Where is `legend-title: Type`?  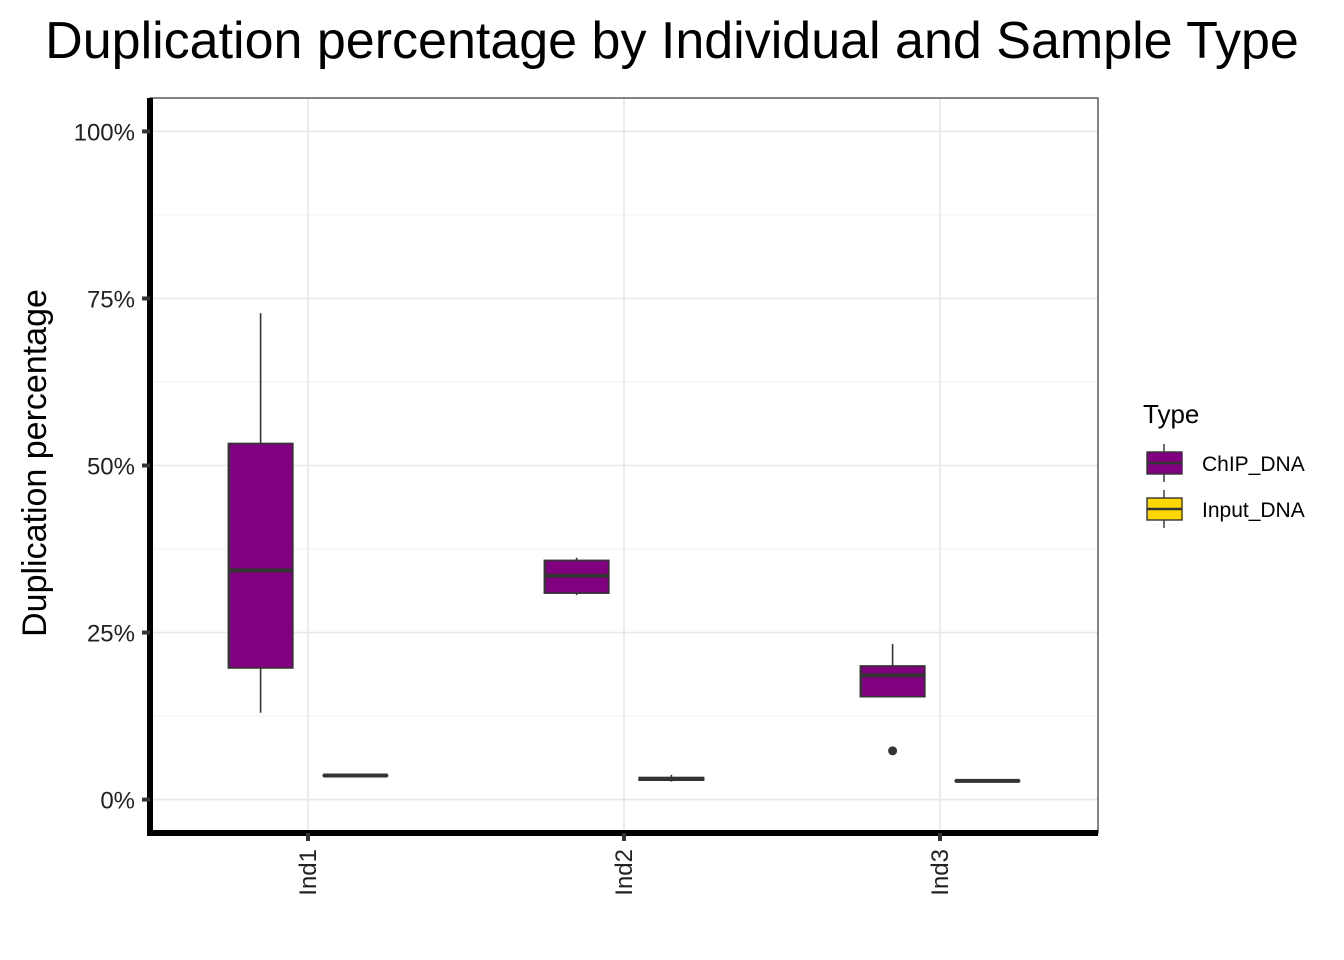
legend-title: Type is located at coordinates (1171, 414).